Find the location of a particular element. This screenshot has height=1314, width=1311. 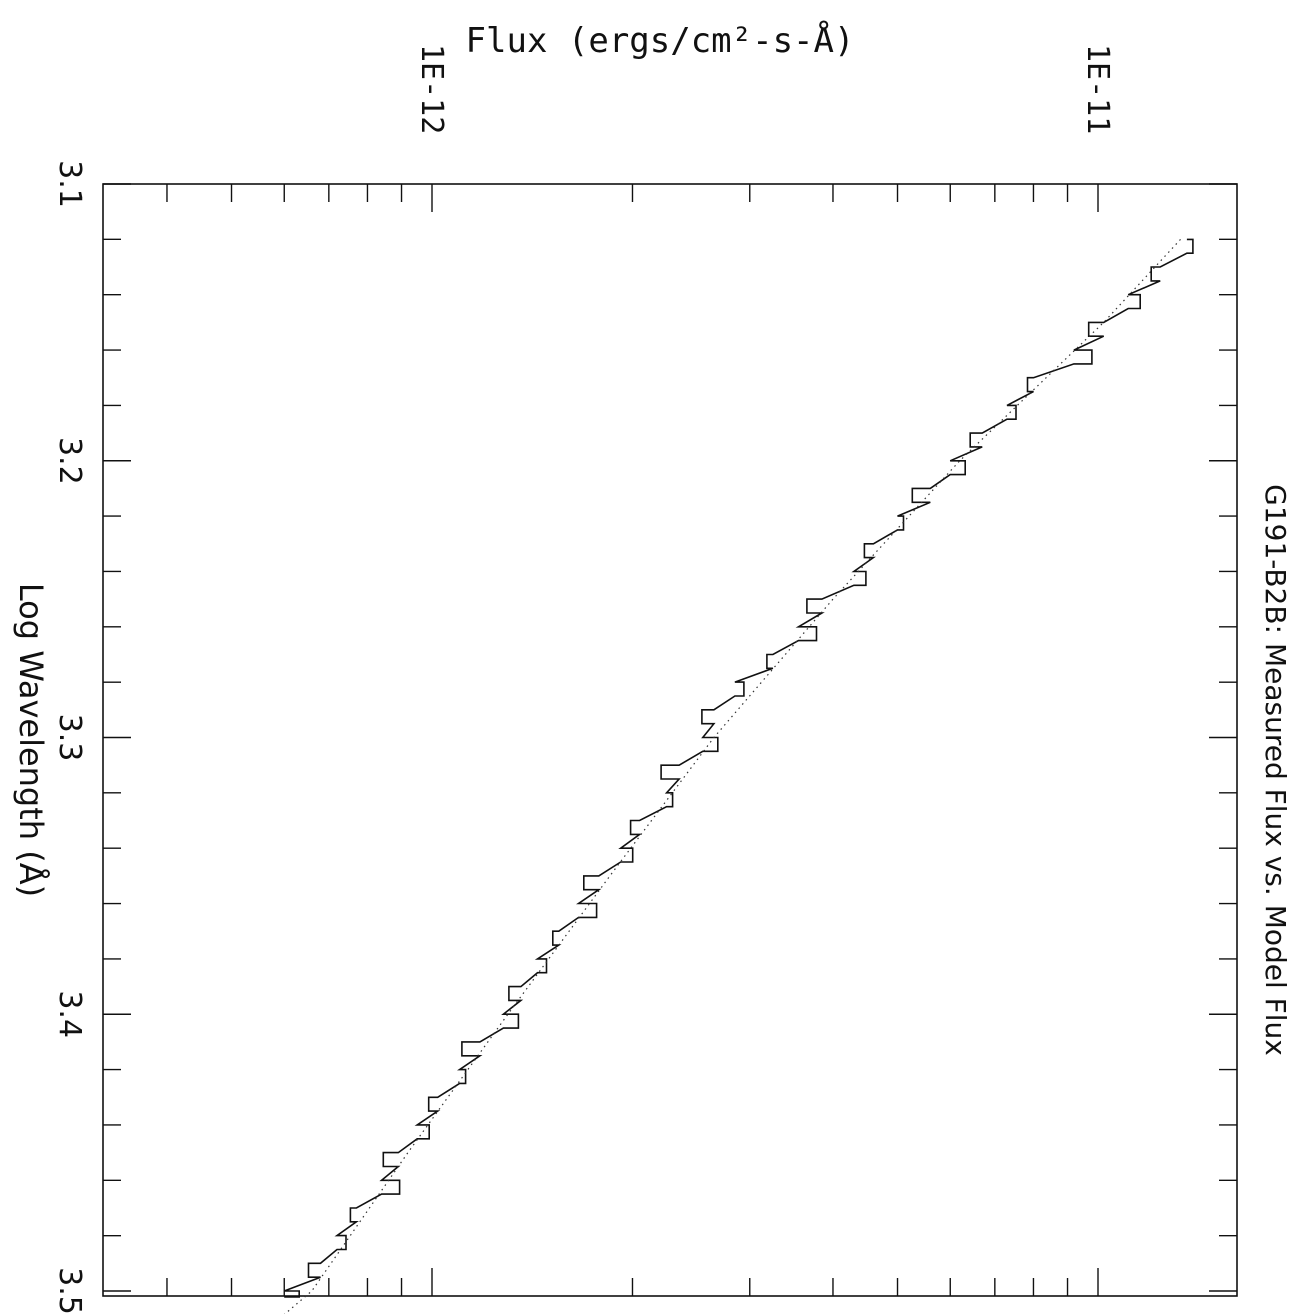

x-tick-label: 3.4 is located at coordinates (69, 1014).